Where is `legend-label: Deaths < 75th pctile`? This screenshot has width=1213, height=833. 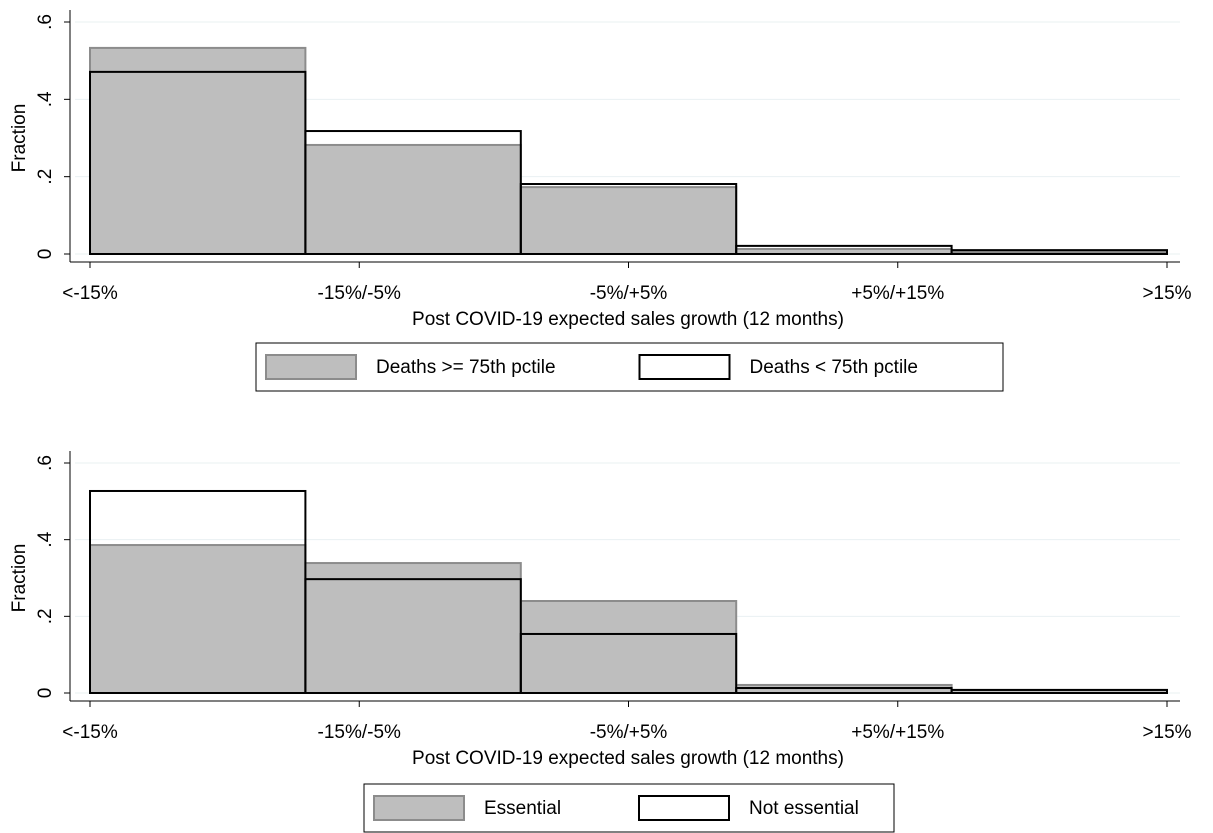 legend-label: Deaths < 75th pctile is located at coordinates (834, 367).